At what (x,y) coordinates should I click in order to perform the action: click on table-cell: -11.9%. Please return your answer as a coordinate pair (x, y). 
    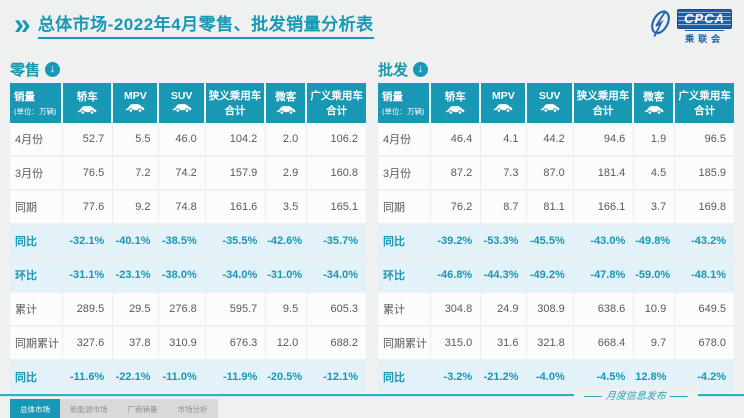
    Looking at the image, I should click on (236, 378).